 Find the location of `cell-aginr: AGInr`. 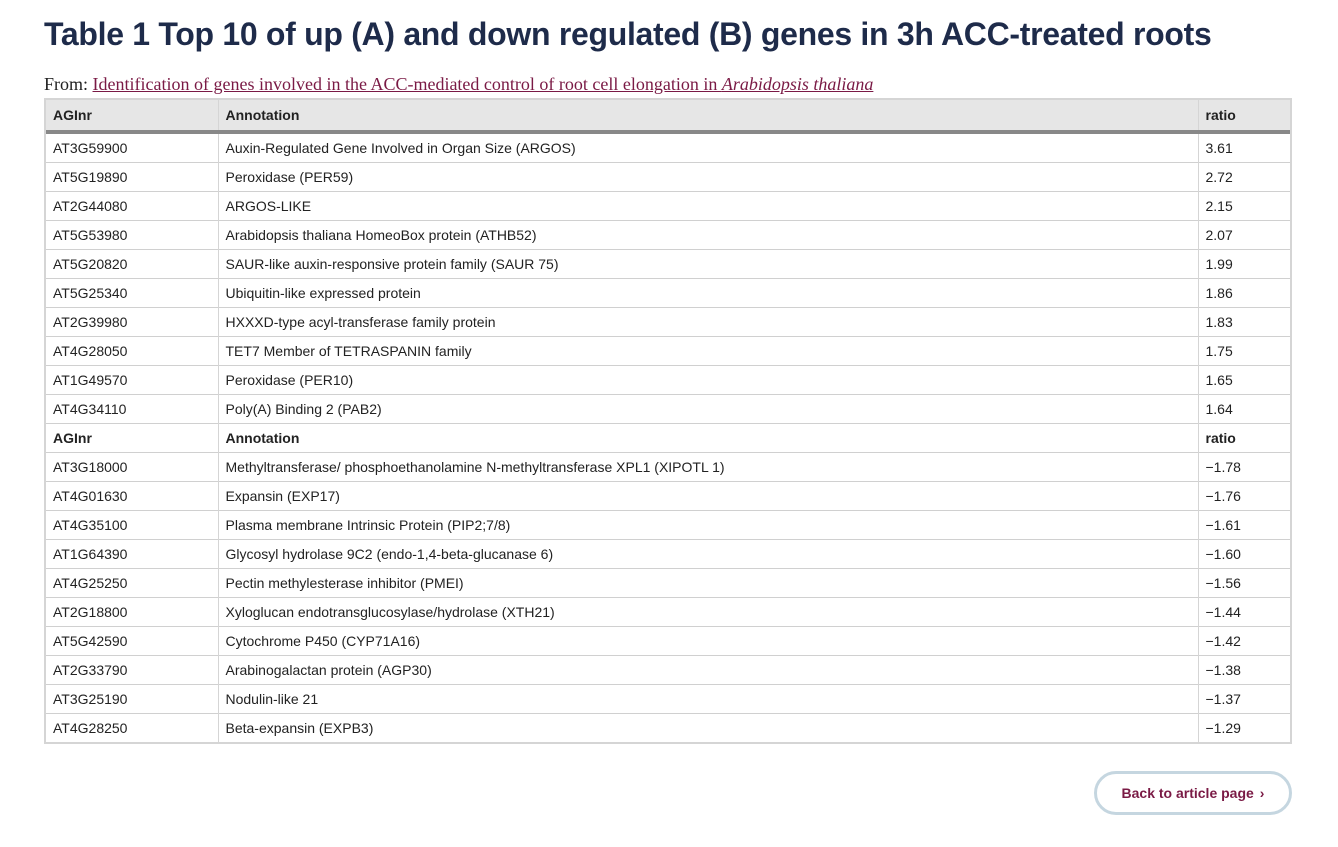

cell-aginr: AGInr is located at coordinates (132, 438).